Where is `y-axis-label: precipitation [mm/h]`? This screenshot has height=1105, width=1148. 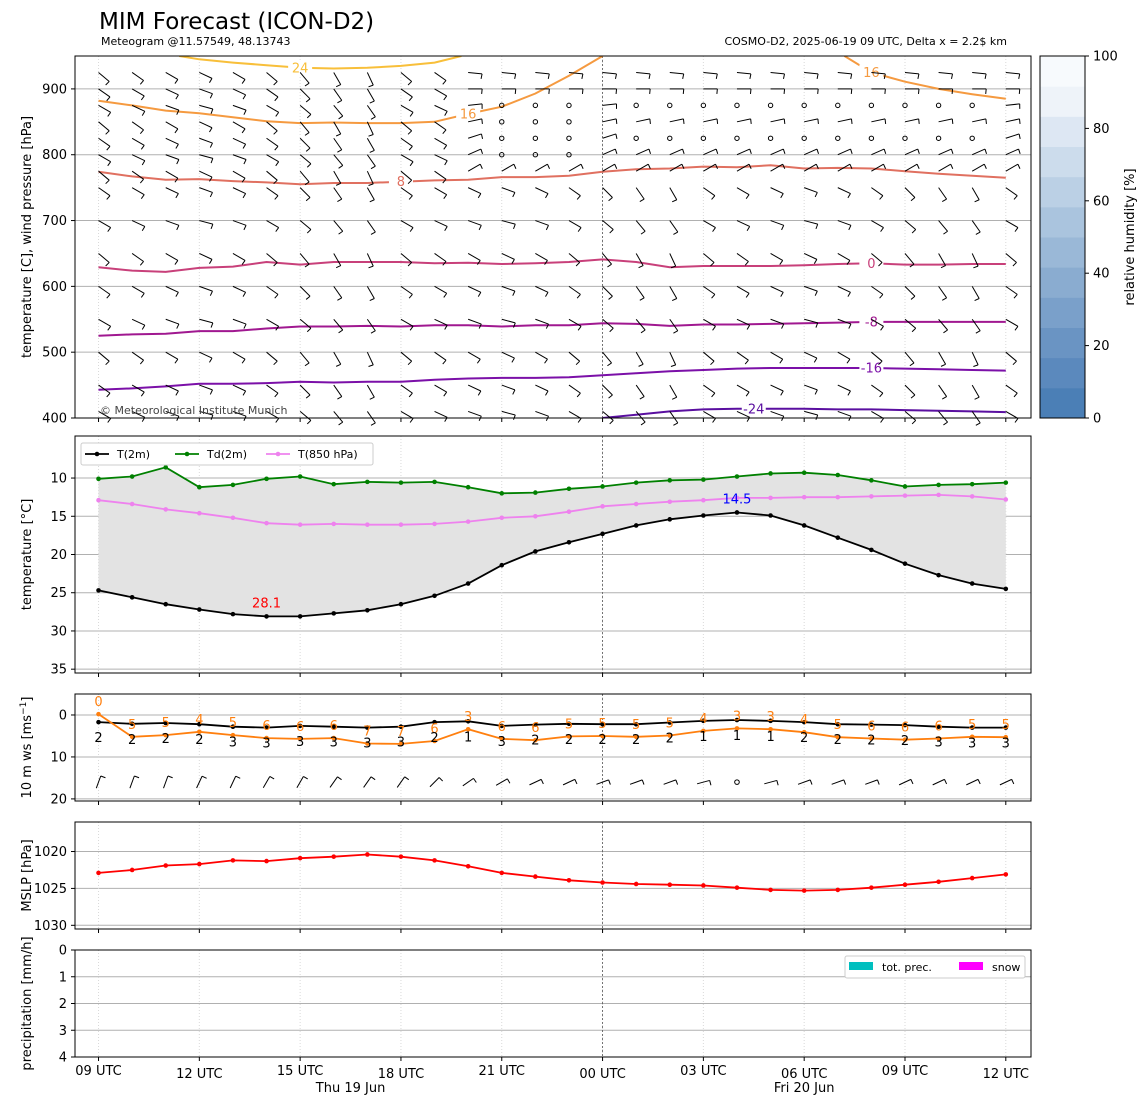
y-axis-label: precipitation [mm/h] is located at coordinates (27, 1003).